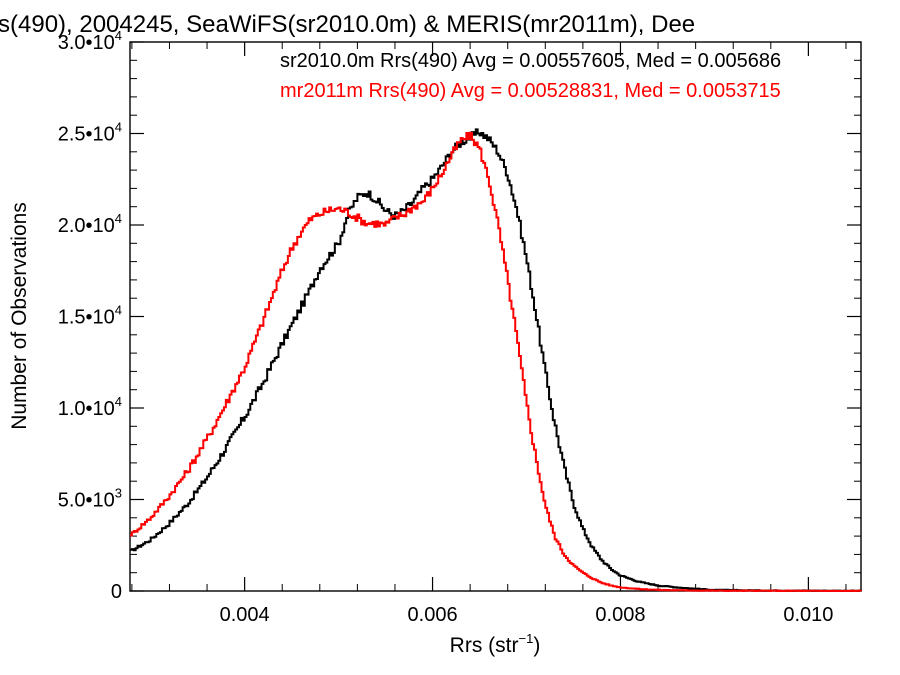 This screenshot has width=900, height=675. Describe the element at coordinates (118, 493) in the screenshot. I see `y-tick-exponent: 3` at that location.